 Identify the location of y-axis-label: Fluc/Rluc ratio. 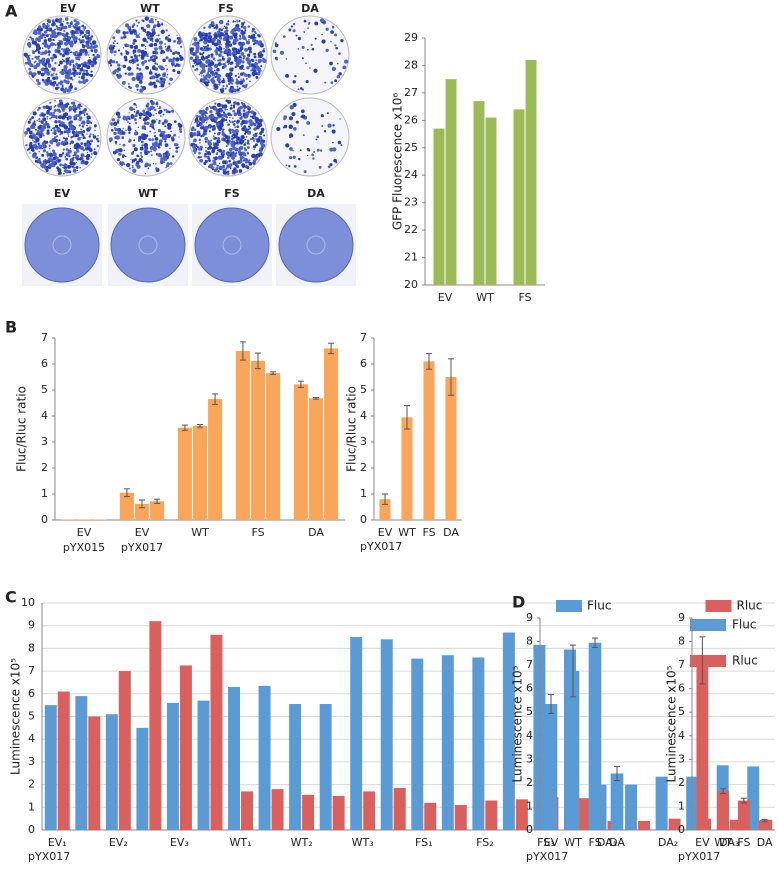
(352, 429).